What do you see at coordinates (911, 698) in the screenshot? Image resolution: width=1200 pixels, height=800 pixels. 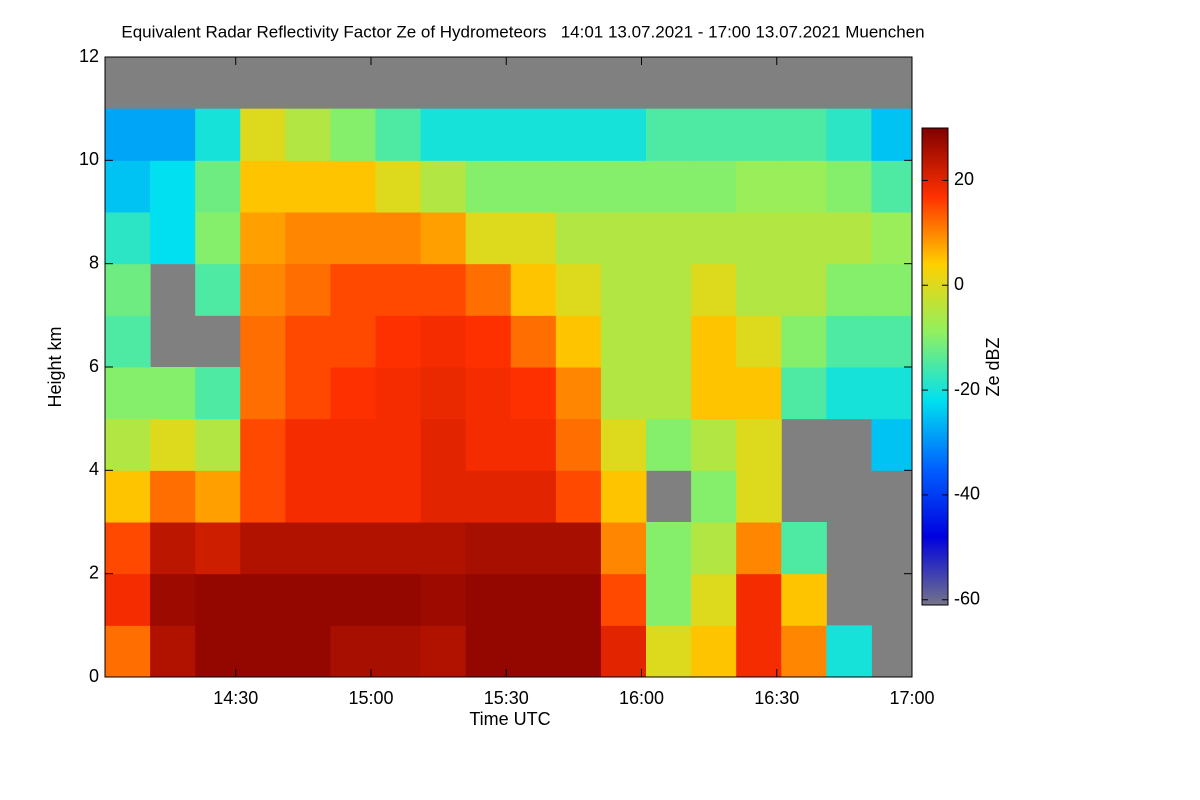 I see `x-tick-label: 17:00` at bounding box center [911, 698].